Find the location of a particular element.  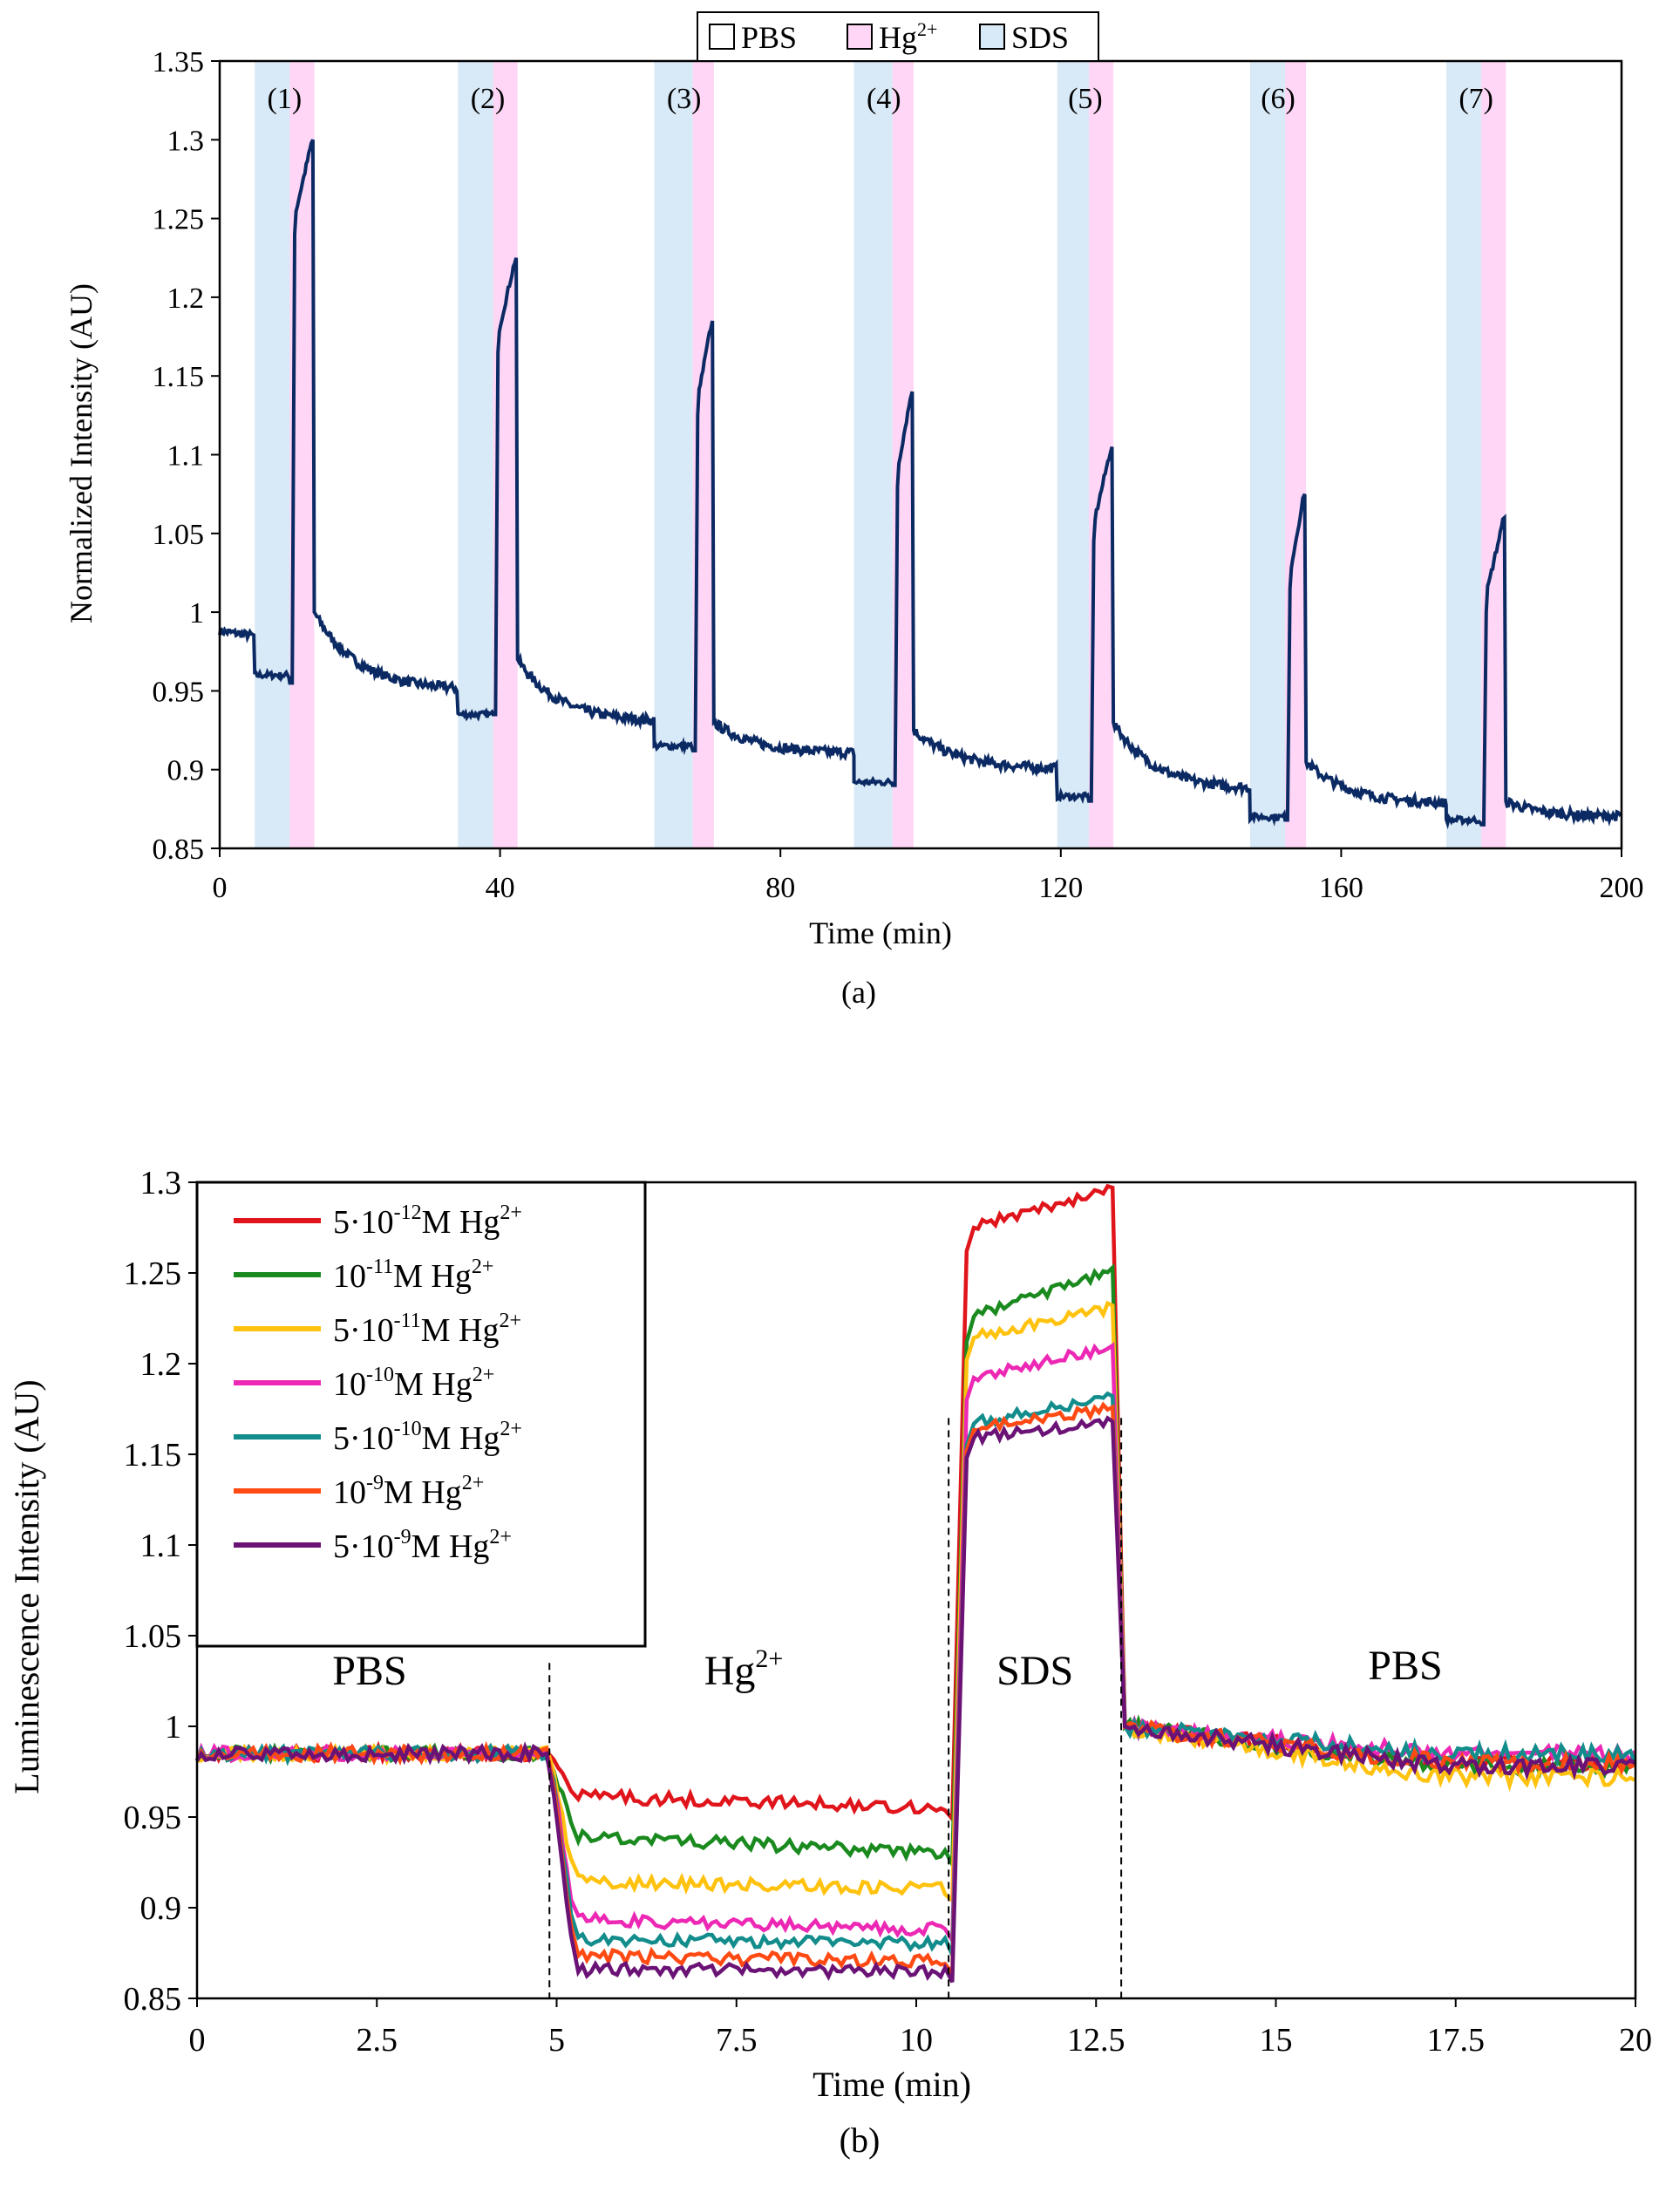

legend-a: PBS Hg2+ SDS is located at coordinates (898, 36).